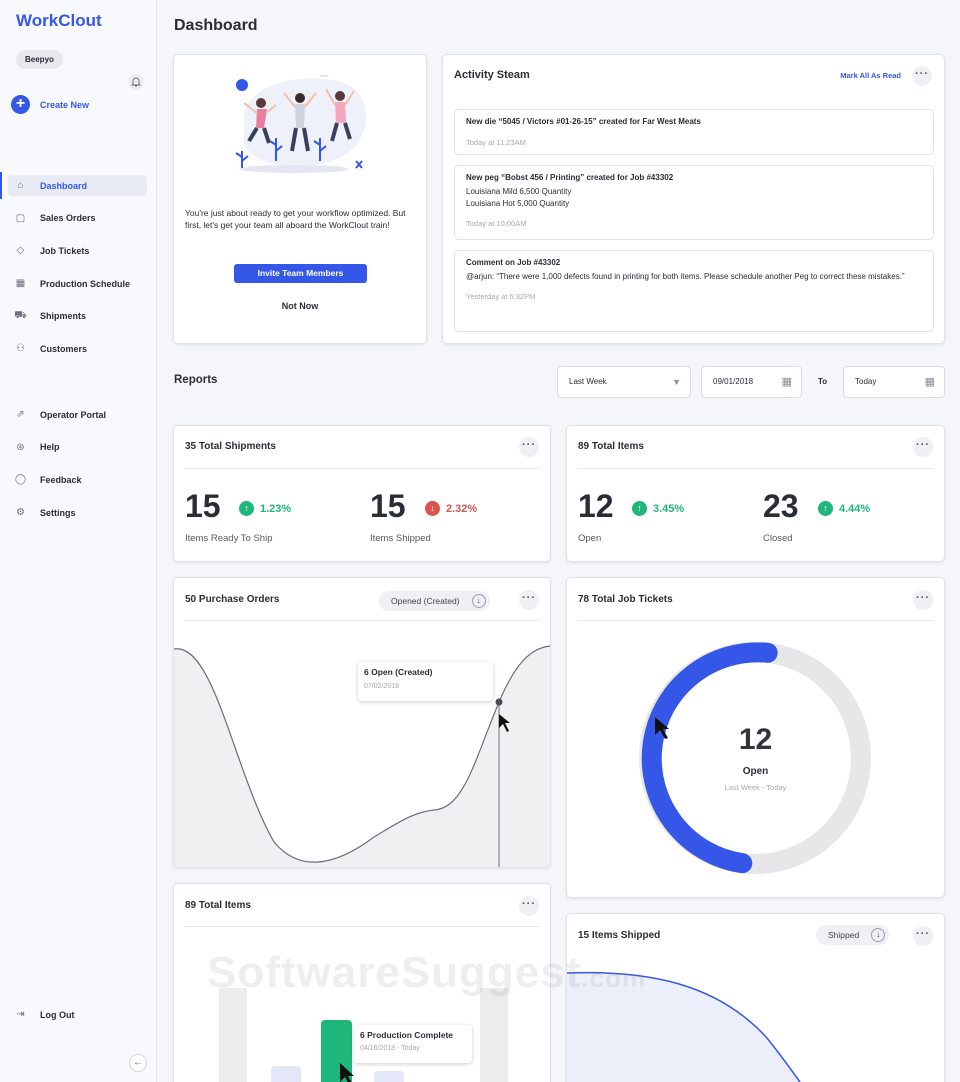  Describe the element at coordinates (203, 506) in the screenshot. I see `stat-value: 15` at that location.